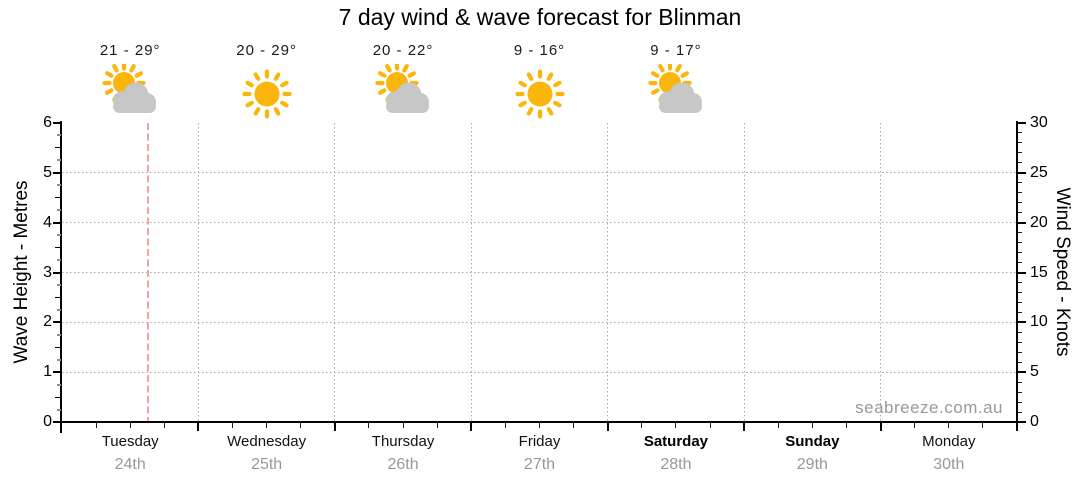 Image resolution: width=1080 pixels, height=490 pixels. Describe the element at coordinates (47, 172) in the screenshot. I see `y-axis-left-tick-label: 5` at that location.